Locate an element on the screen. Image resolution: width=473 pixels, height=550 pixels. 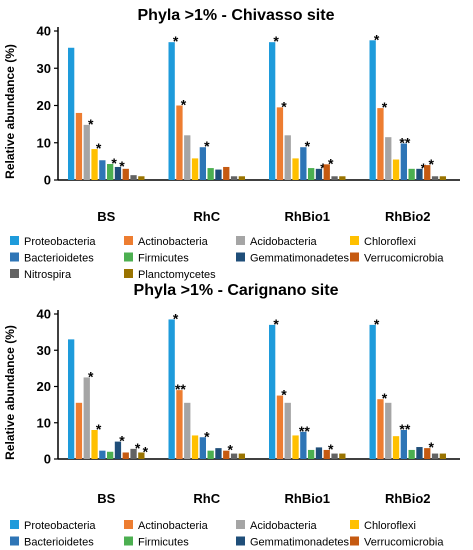
bar-actinobacteria-rhbio1 is located at coordinates (280, 143).